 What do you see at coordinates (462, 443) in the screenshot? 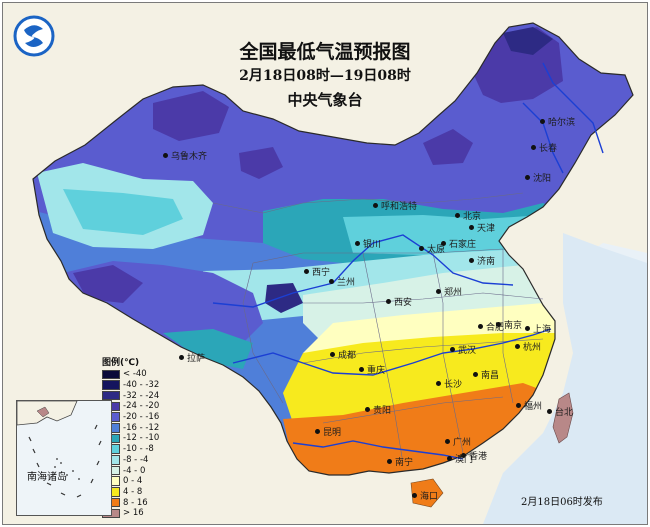
I see `city-label: 广州` at bounding box center [462, 443].